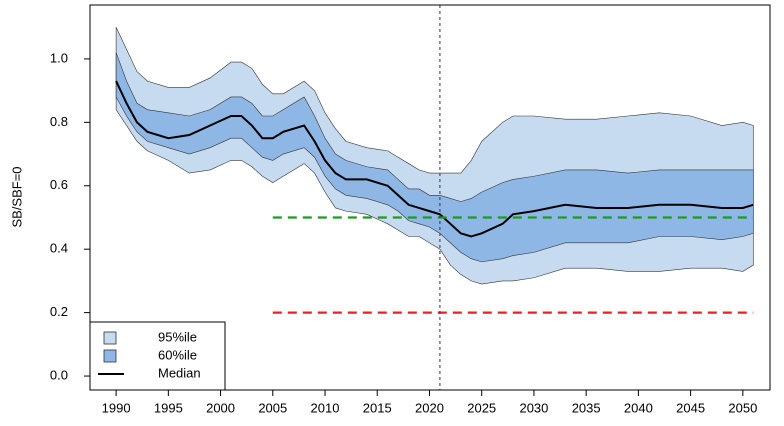 The image size is (784, 426). I want to click on x-tick-label: 2020, so click(429, 407).